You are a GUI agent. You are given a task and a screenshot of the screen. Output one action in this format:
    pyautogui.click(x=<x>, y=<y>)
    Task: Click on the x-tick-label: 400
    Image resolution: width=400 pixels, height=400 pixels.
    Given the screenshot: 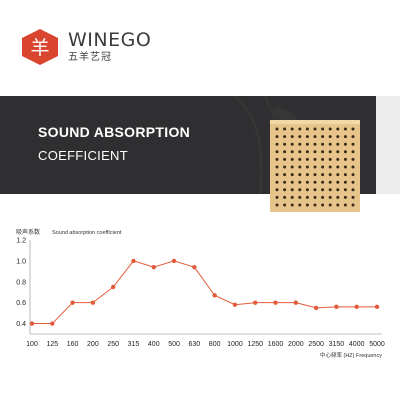 What is the action you would take?
    pyautogui.click(x=154, y=344)
    